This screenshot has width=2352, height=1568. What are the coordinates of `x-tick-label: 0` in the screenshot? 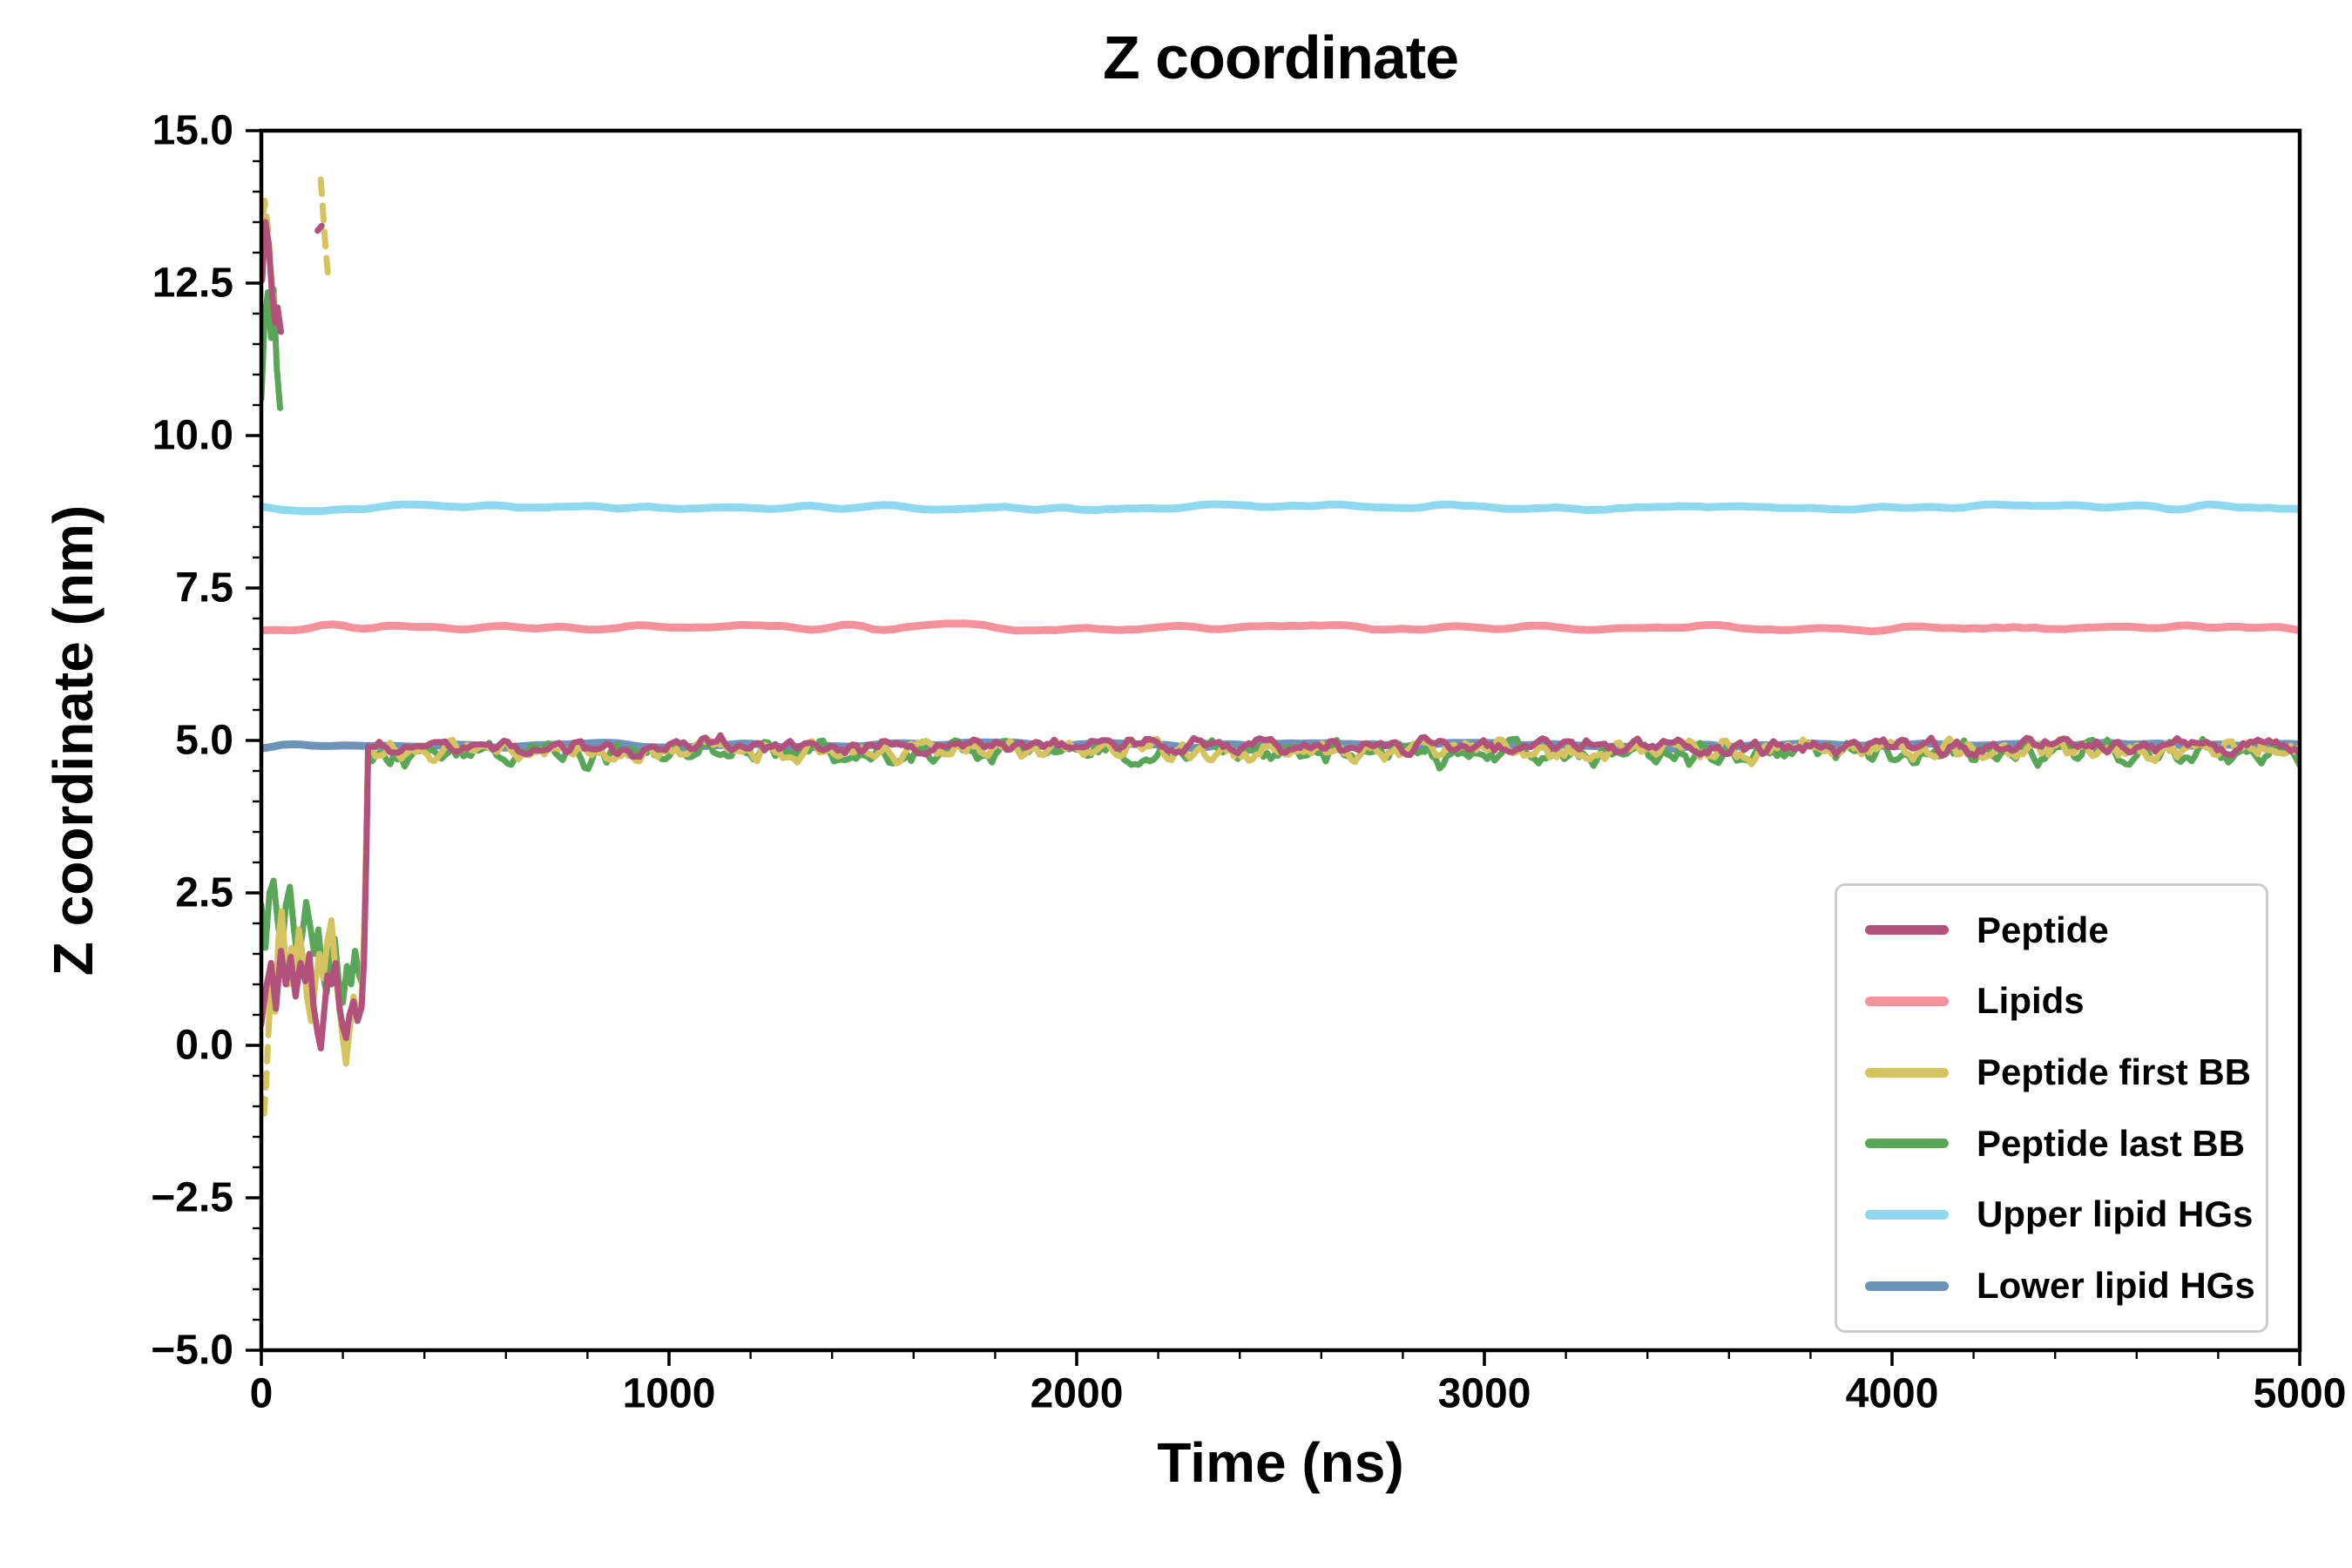 It's located at (262, 1394).